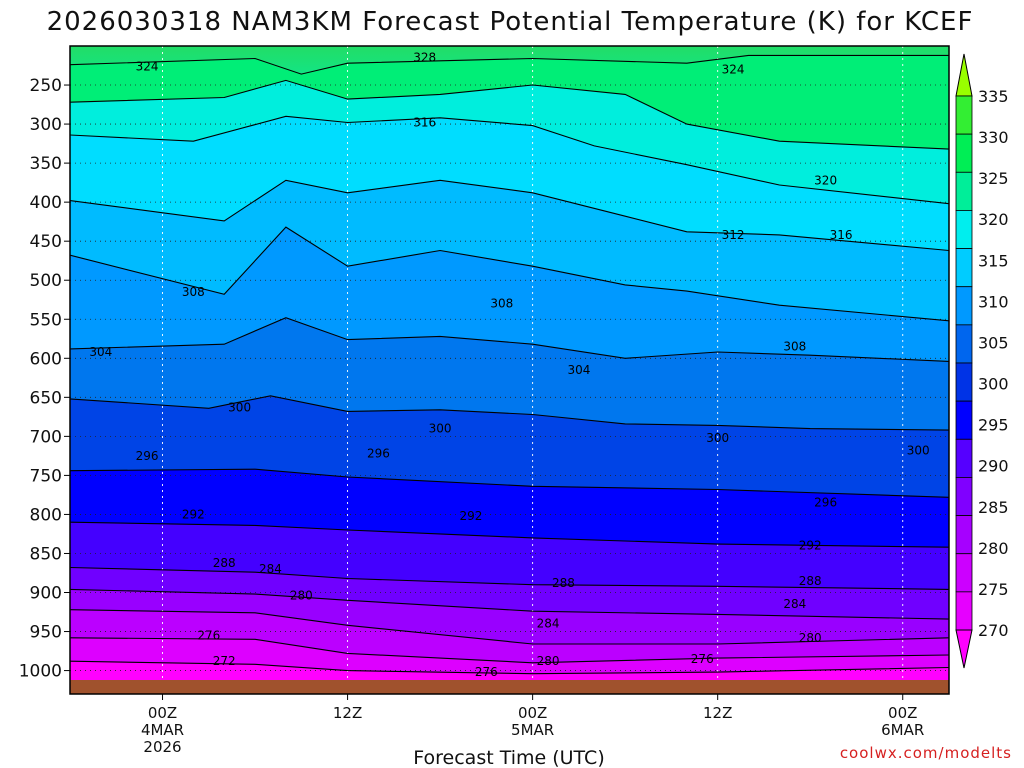 The image size is (1024, 768). Describe the element at coordinates (46, 125) in the screenshot. I see `y-tick-label: 300` at that location.